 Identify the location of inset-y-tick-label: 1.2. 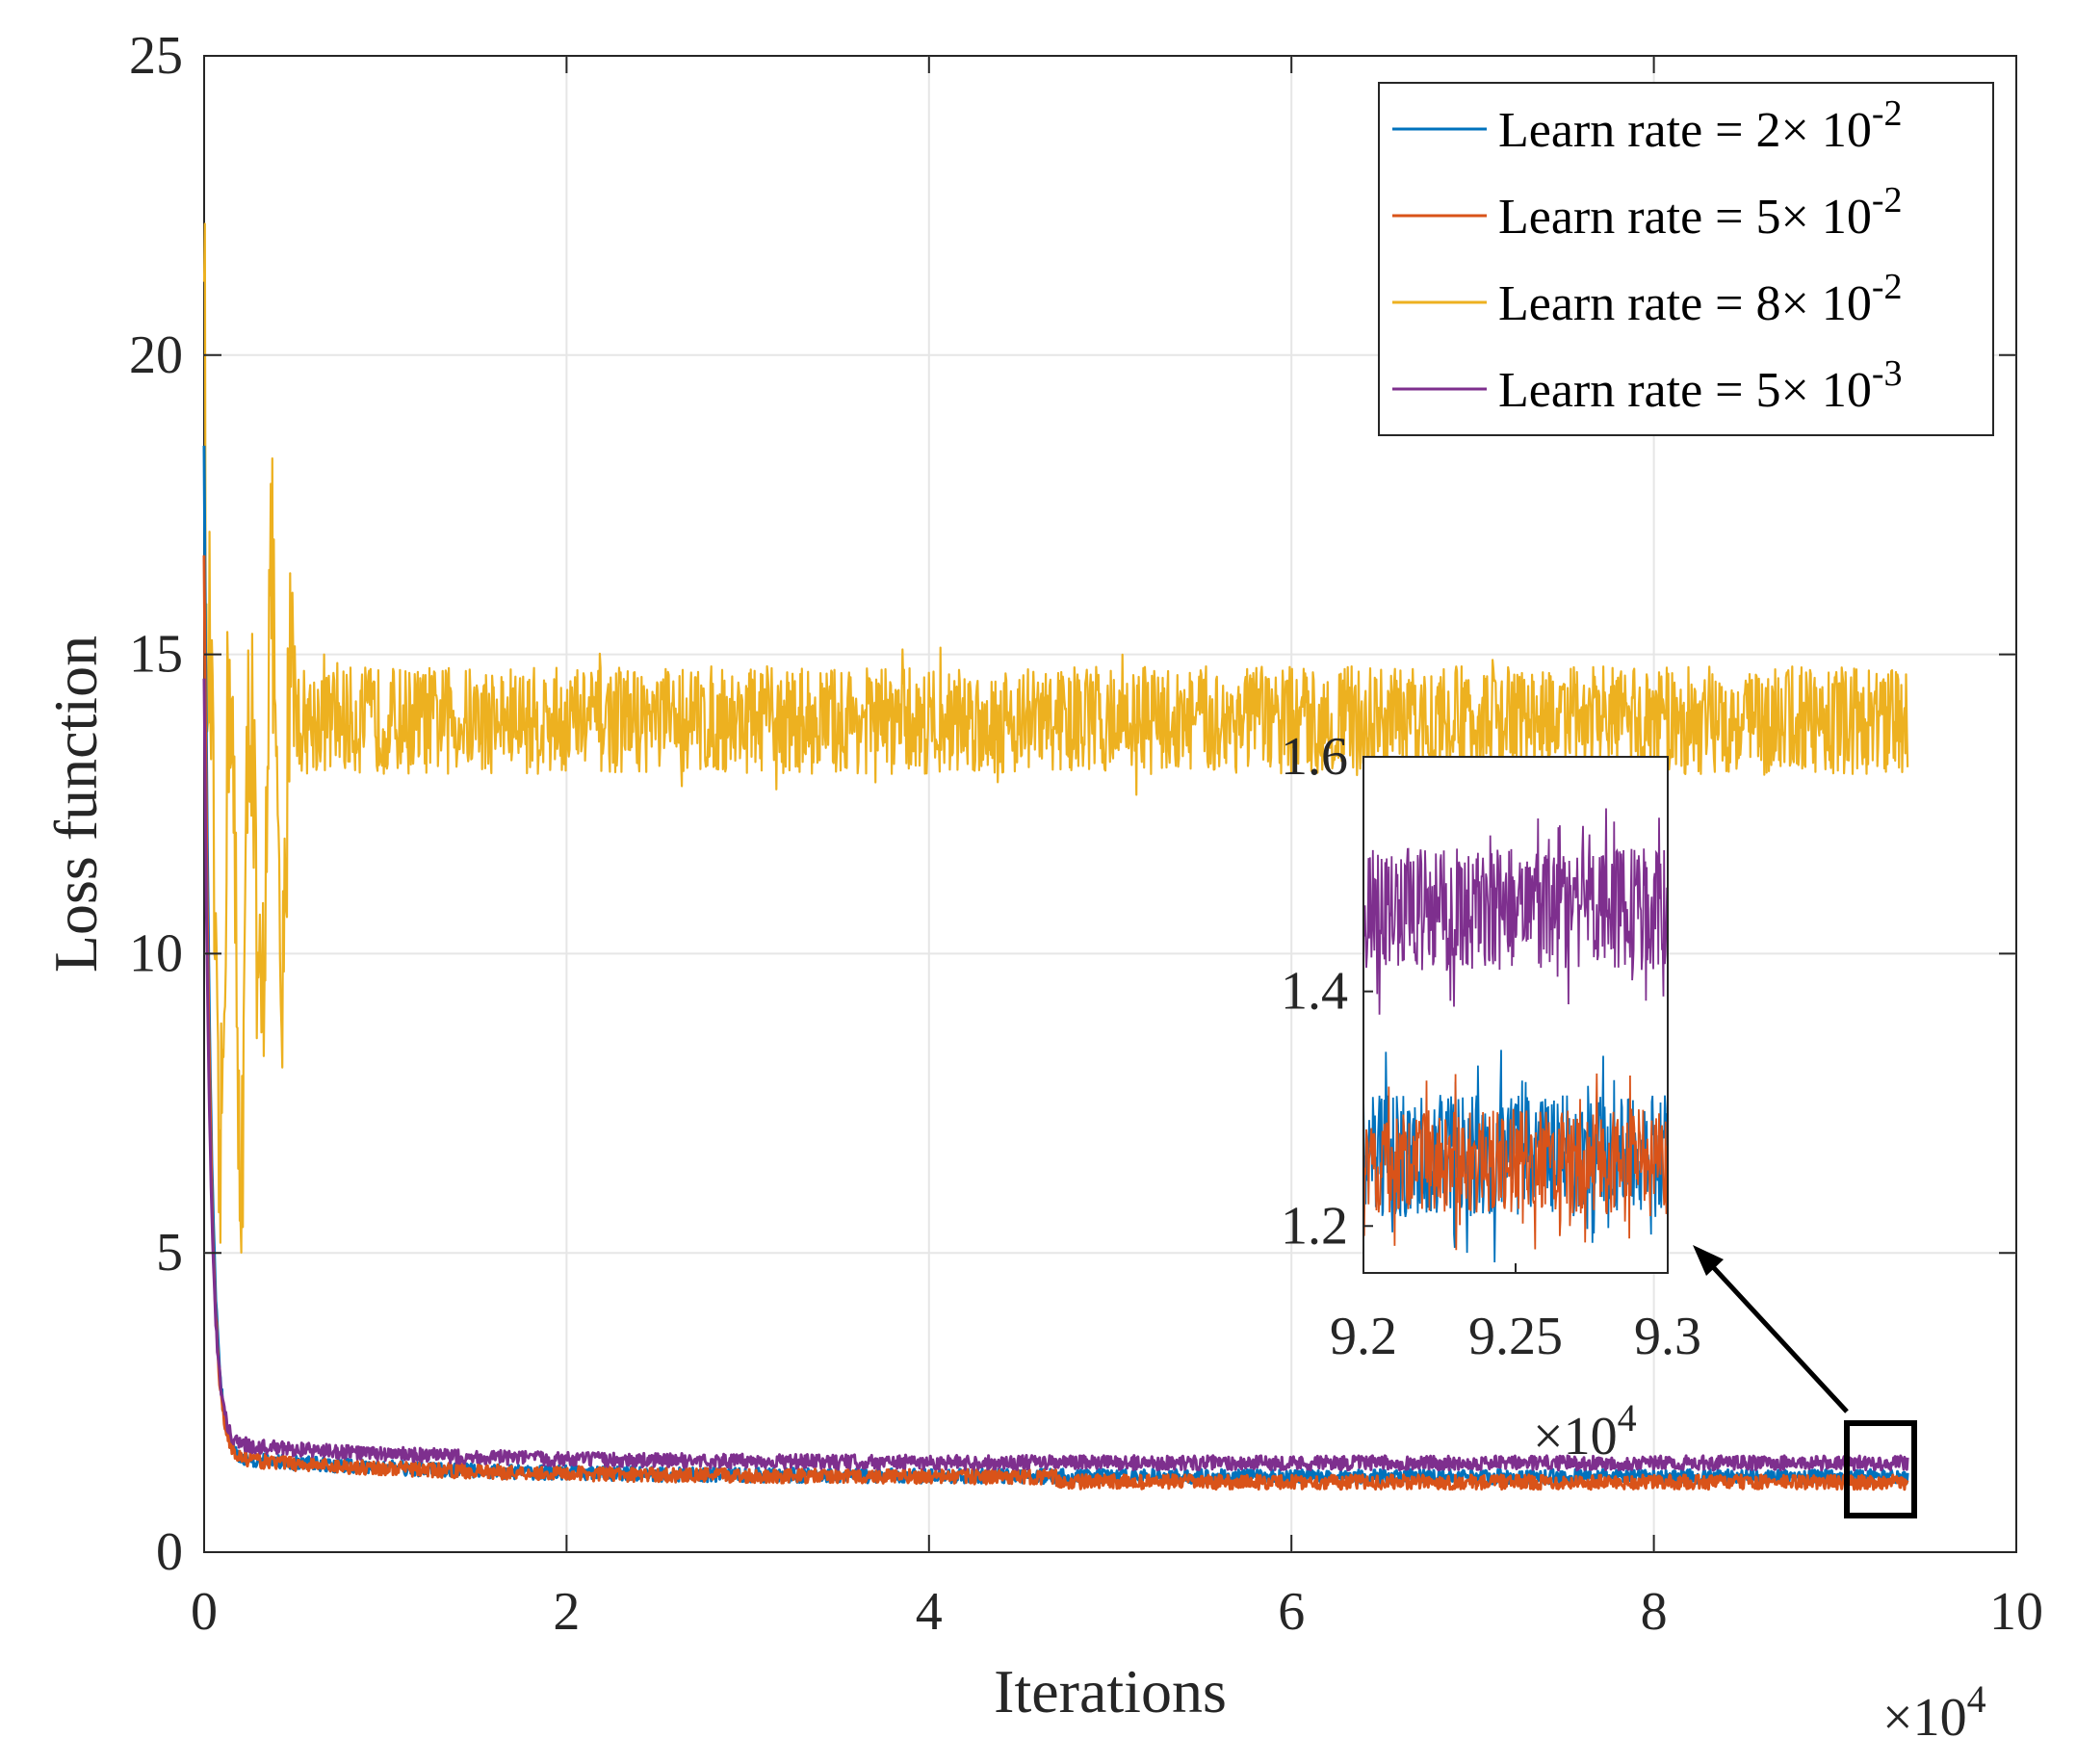
(1314, 1226).